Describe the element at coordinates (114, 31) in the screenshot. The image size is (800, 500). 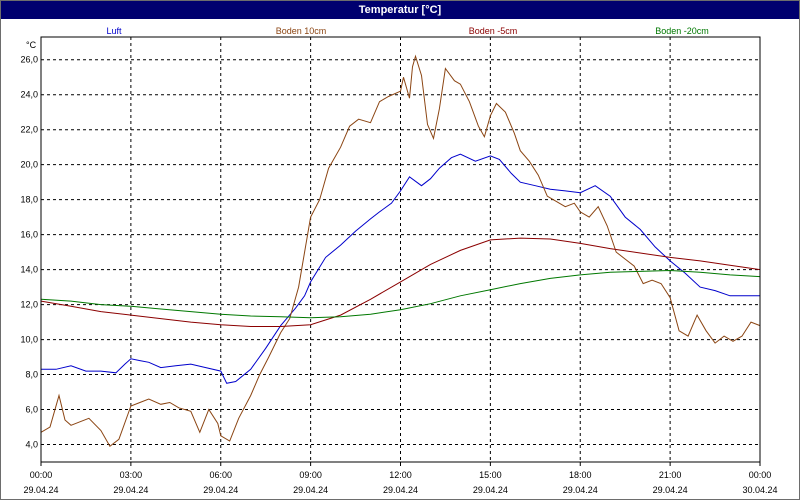
I see `legend-entry: Luft` at that location.